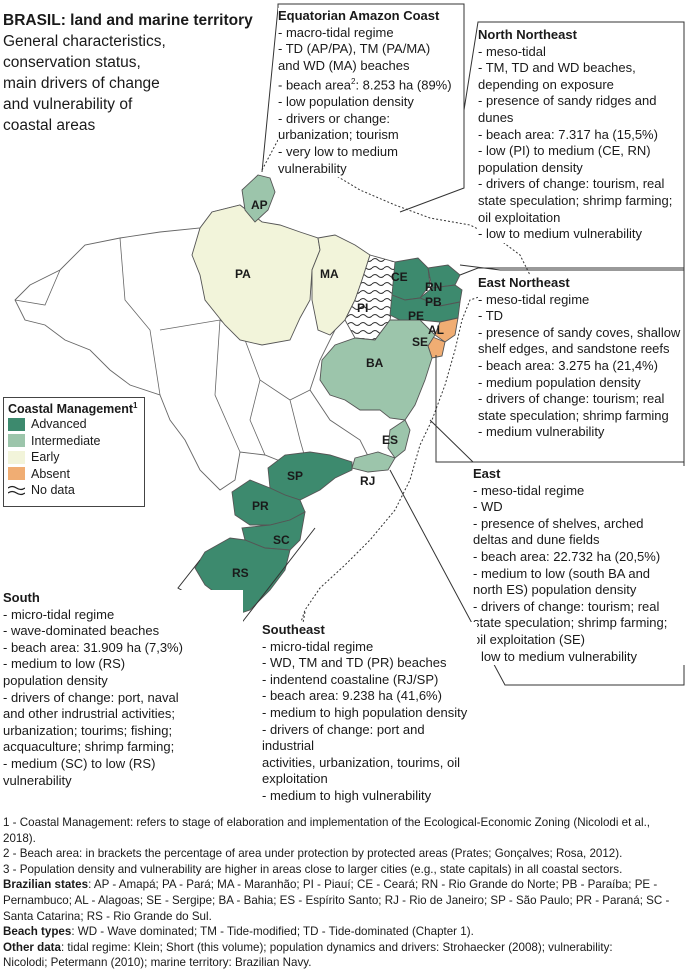  I want to click on sector-line: urbanization; tourism, so click(338, 135).